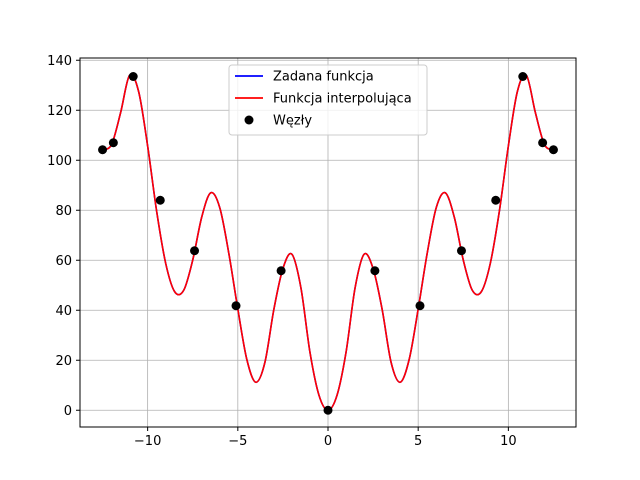 The height and width of the screenshot is (480, 640). Describe the element at coordinates (63, 361) in the screenshot. I see `y-tick-label: 20` at that location.